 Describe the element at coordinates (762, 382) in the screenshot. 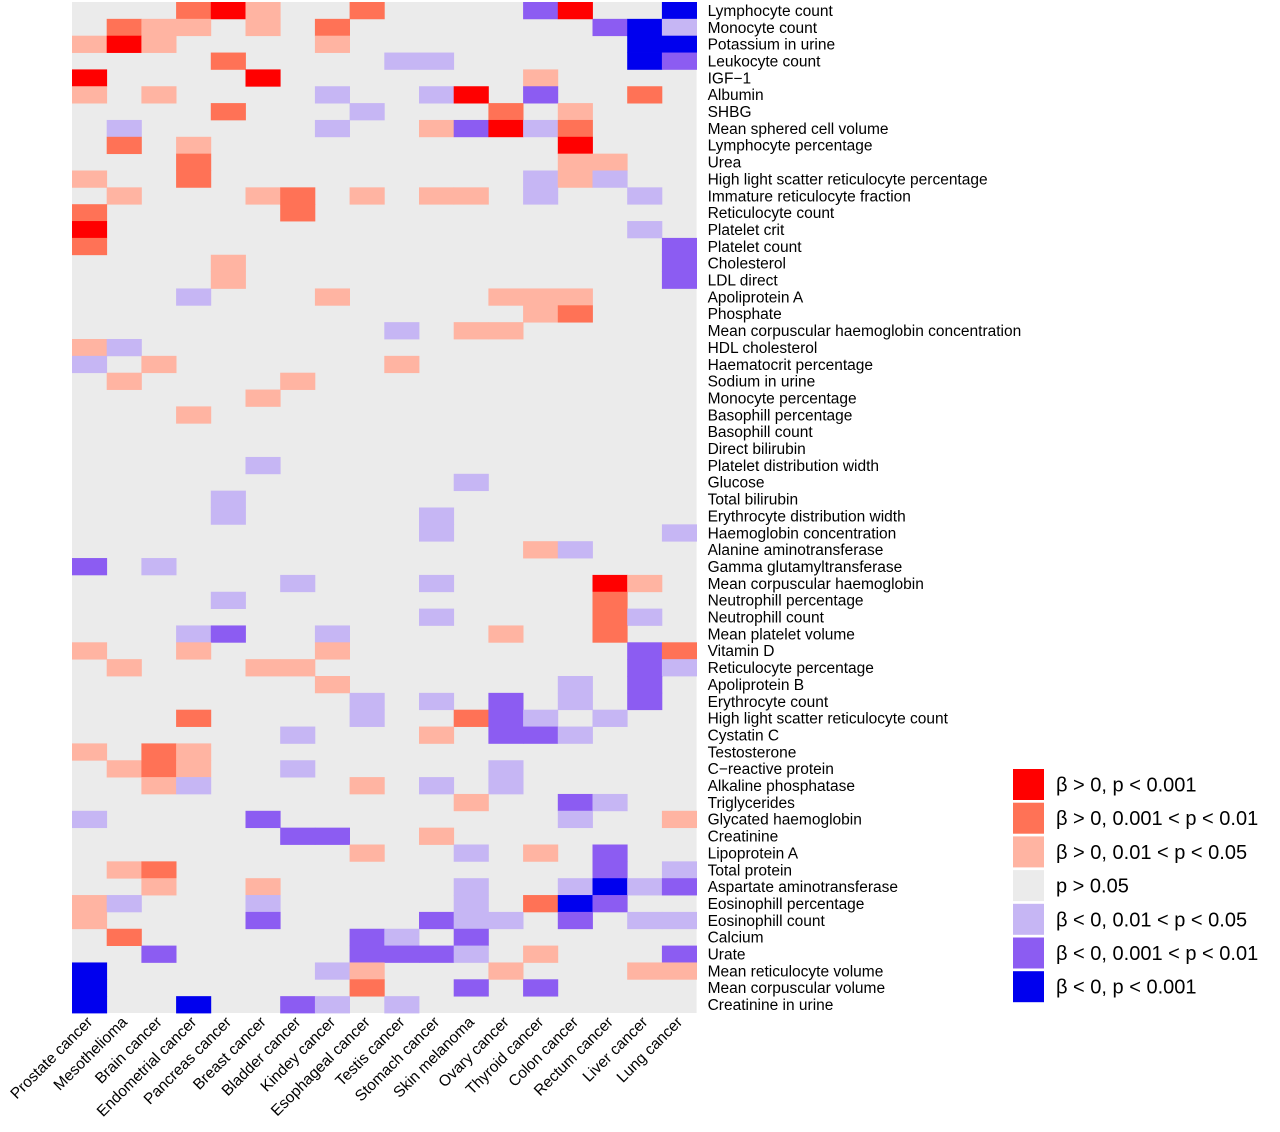

I see `row-label: Sodium in urine` at that location.